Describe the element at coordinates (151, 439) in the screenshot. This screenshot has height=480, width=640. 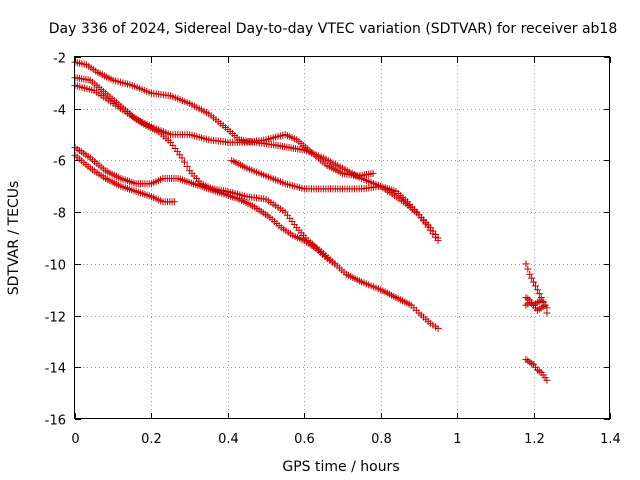
I see `x-tick-label: 0.2` at that location.